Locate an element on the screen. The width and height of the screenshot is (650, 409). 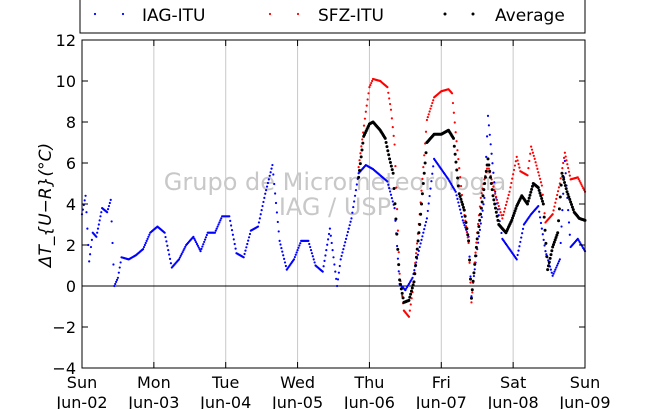
x-tick-date-label: Jun-04 is located at coordinates (225, 401).